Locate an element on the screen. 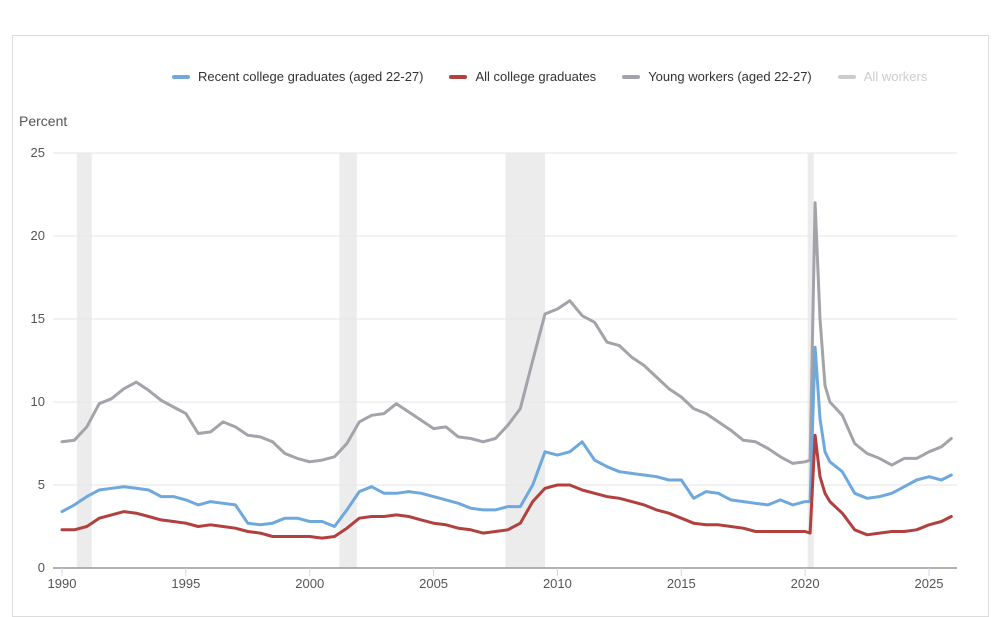  x-tick-label: 2020 is located at coordinates (805, 583).